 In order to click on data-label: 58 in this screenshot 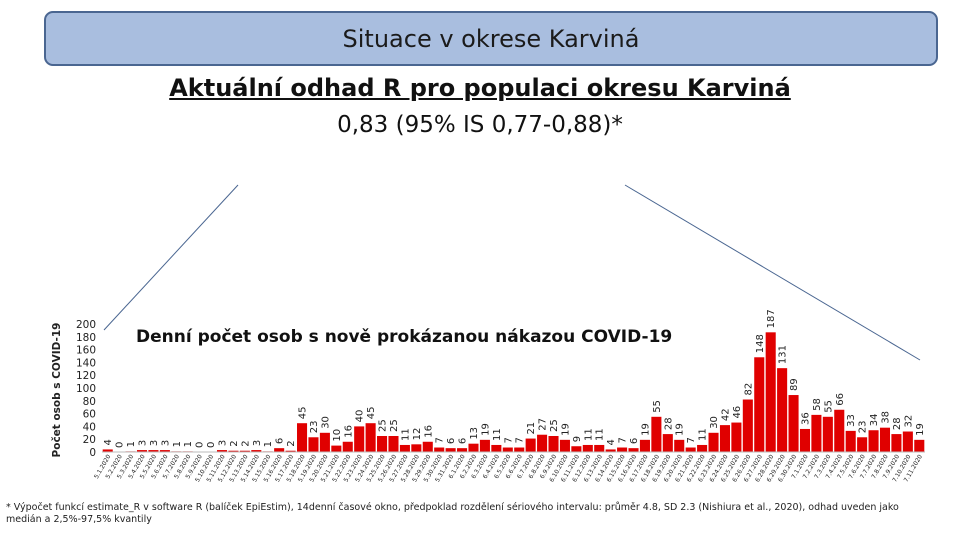, I will do `click(817, 404)`.